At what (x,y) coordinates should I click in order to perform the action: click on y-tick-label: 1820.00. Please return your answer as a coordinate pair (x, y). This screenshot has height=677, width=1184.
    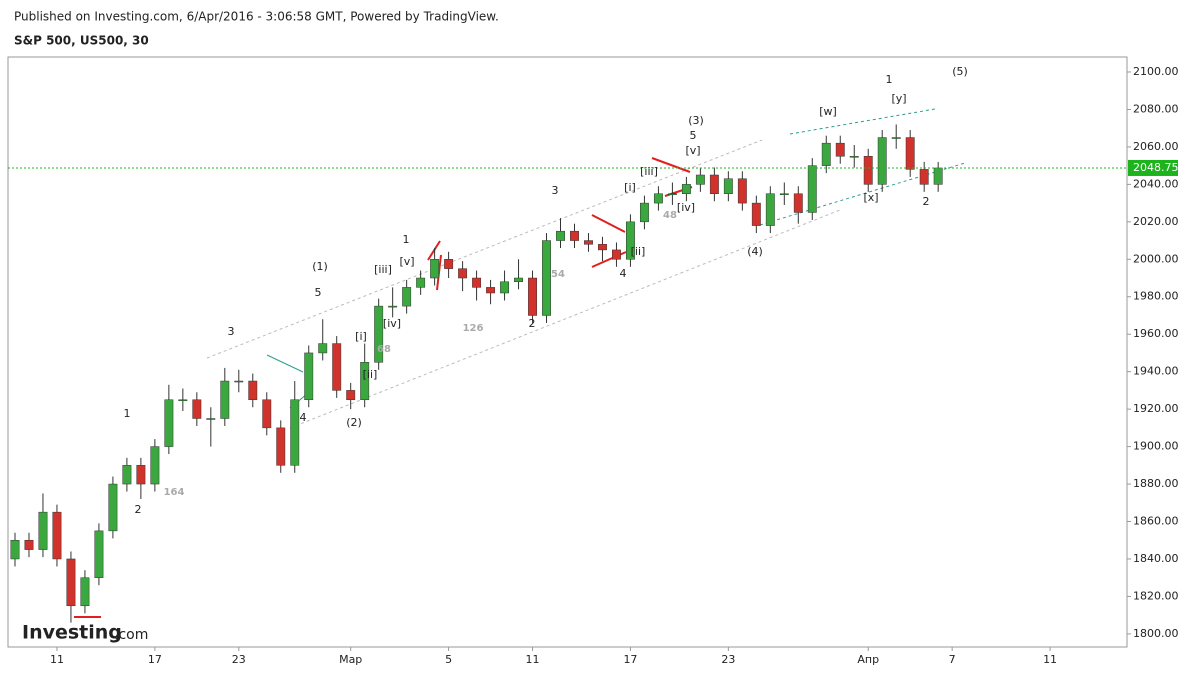
    Looking at the image, I should click on (1156, 595).